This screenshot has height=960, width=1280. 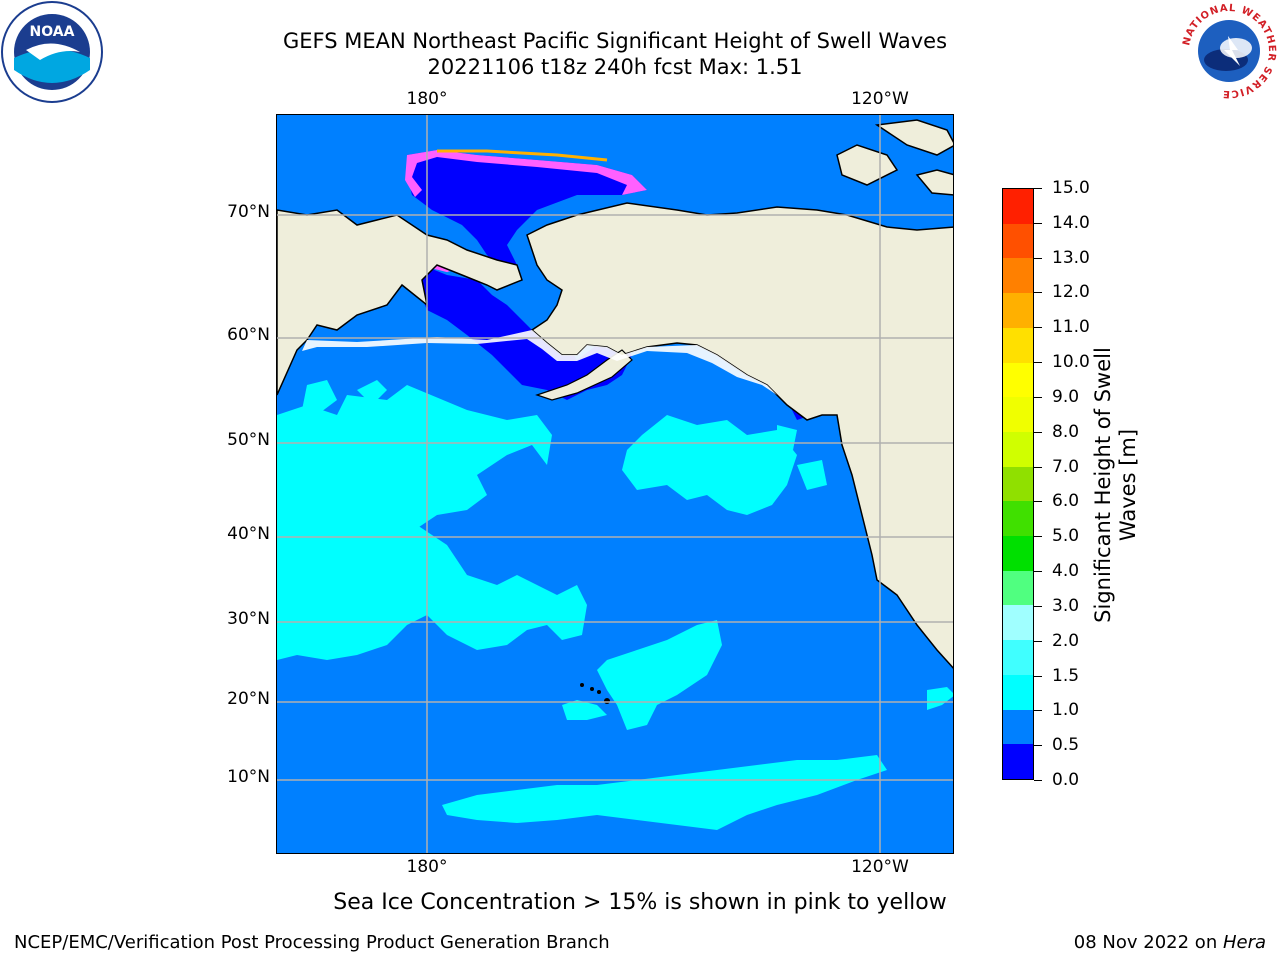 I want to click on colorbar, so click(x=1018, y=484).